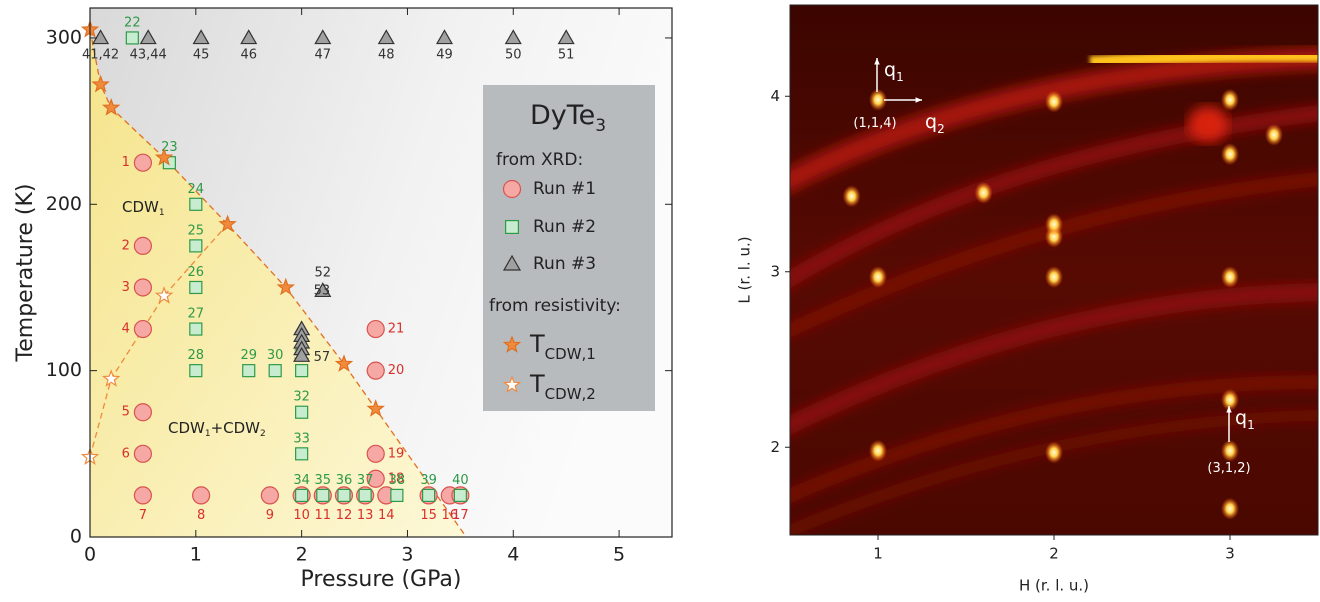  Describe the element at coordinates (143, 208) in the screenshot. I see `region-label: CDW1` at that location.